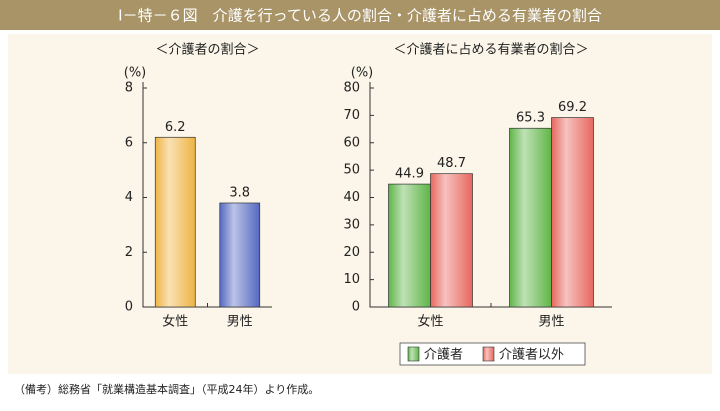 Image resolution: width=720 pixels, height=411 pixels. Describe the element at coordinates (207, 50) in the screenshot. I see `chart-title: ＜介護者の割合＞` at that location.